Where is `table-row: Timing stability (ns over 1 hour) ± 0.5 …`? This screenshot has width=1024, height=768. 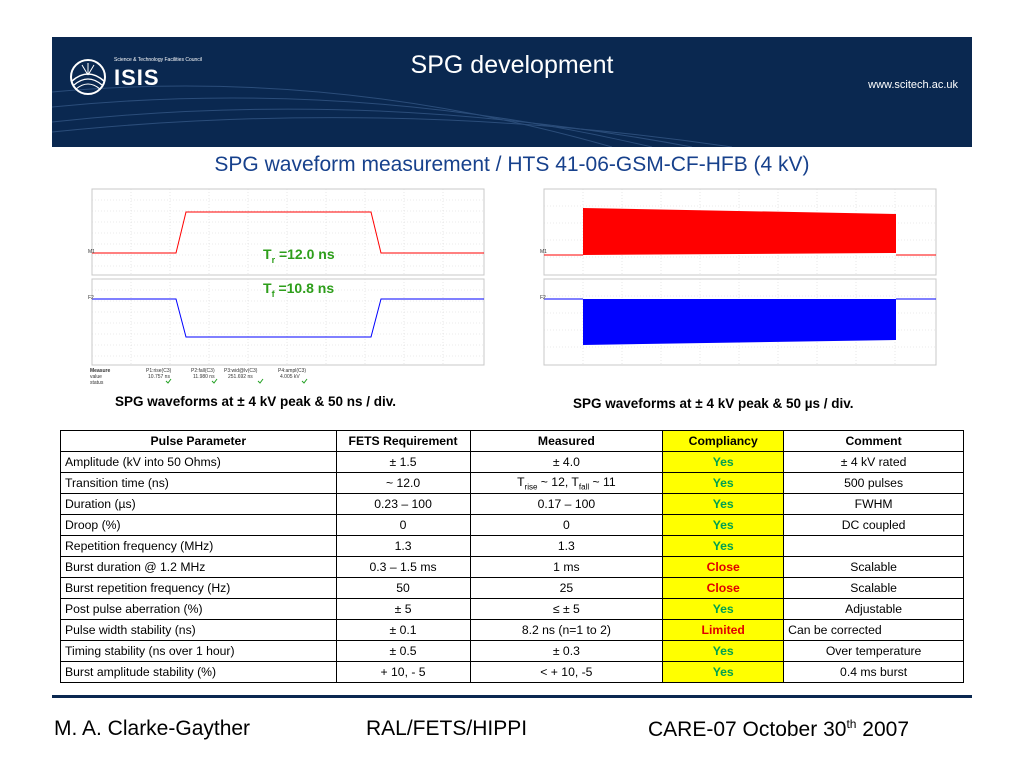
table-row: Timing stability (ns over 1 hour) ± 0.5 … is located at coordinates (512, 651).